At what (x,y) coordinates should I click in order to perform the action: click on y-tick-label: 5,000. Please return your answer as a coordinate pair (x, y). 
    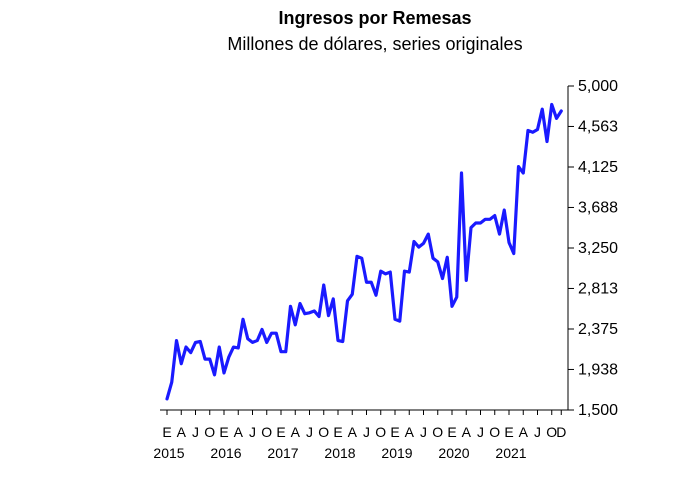
    Looking at the image, I should click on (598, 86).